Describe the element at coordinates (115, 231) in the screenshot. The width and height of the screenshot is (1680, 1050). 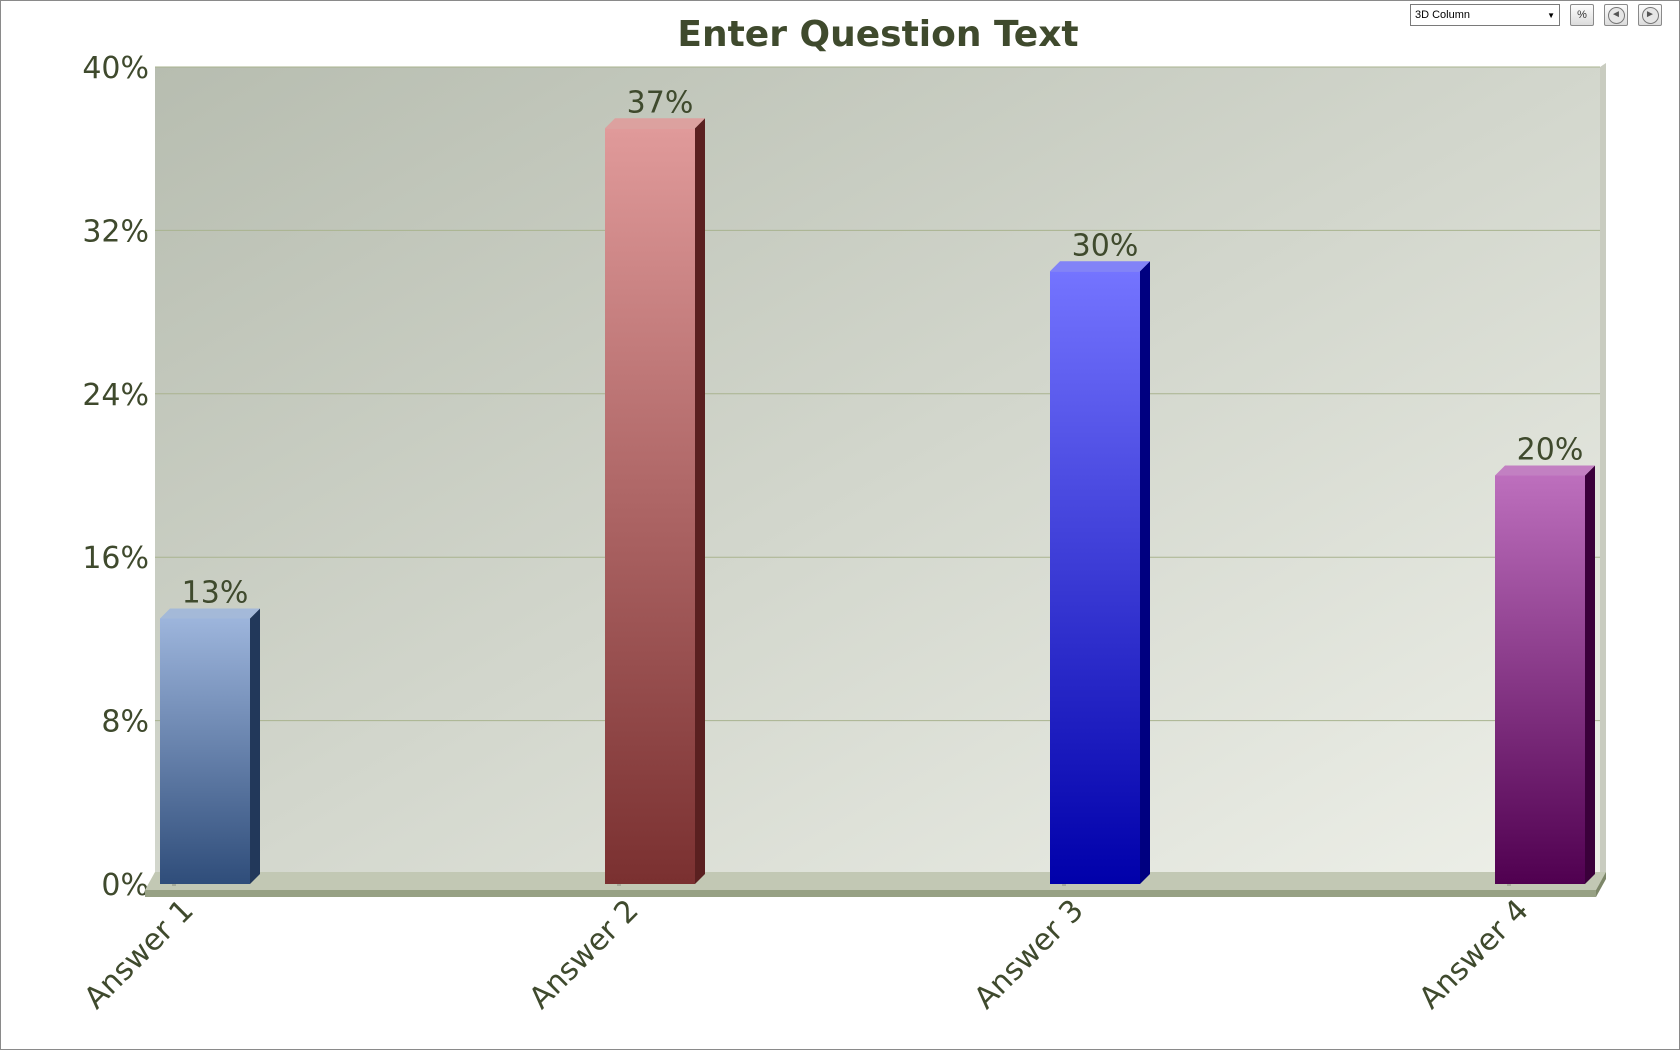
I see `y-tick-label: 32%` at that location.